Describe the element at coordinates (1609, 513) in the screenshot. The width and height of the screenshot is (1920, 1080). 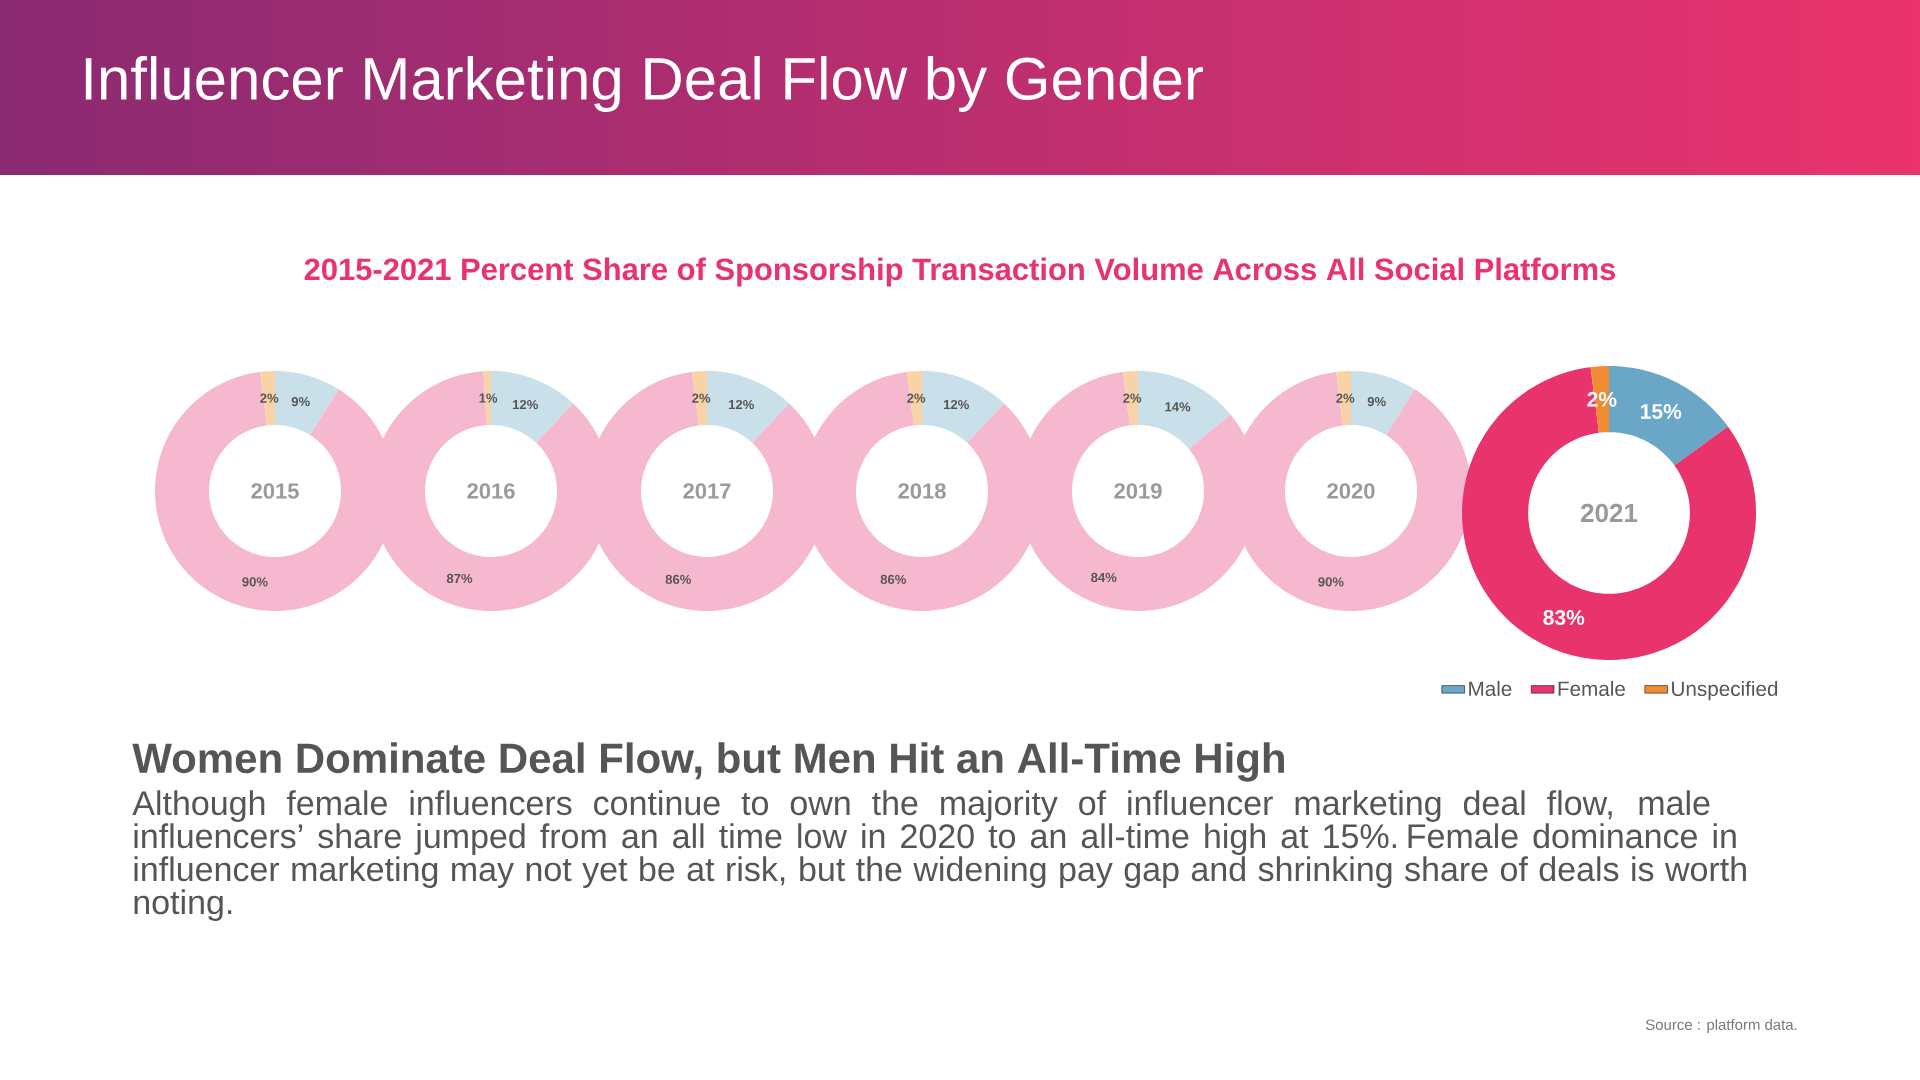
I see `text: 2021` at that location.